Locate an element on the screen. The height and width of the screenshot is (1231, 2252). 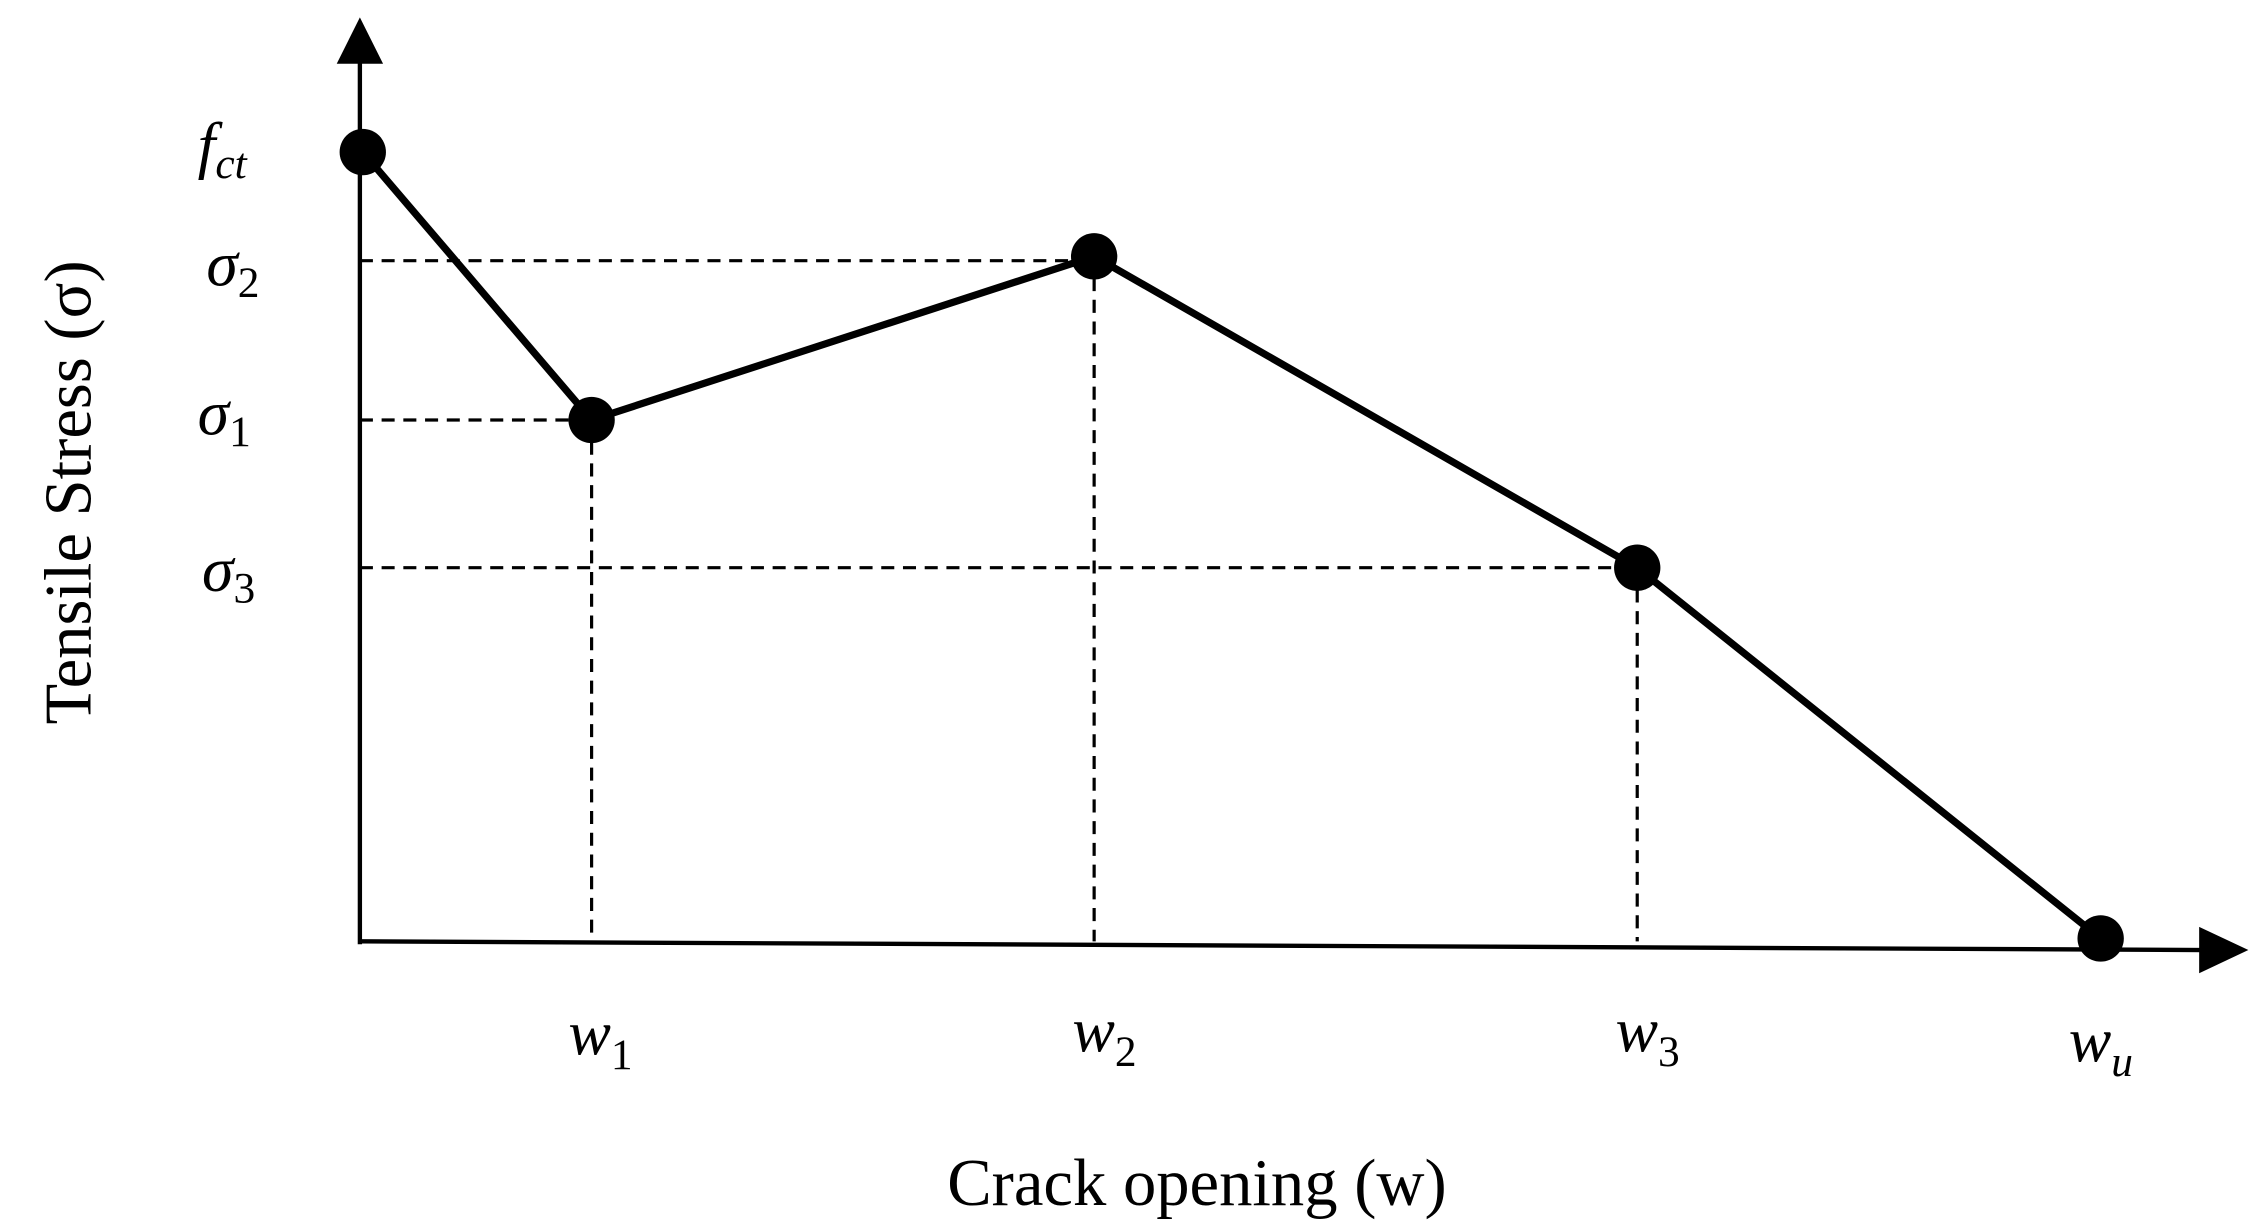
x-label: w2 is located at coordinates (1104, 1034).